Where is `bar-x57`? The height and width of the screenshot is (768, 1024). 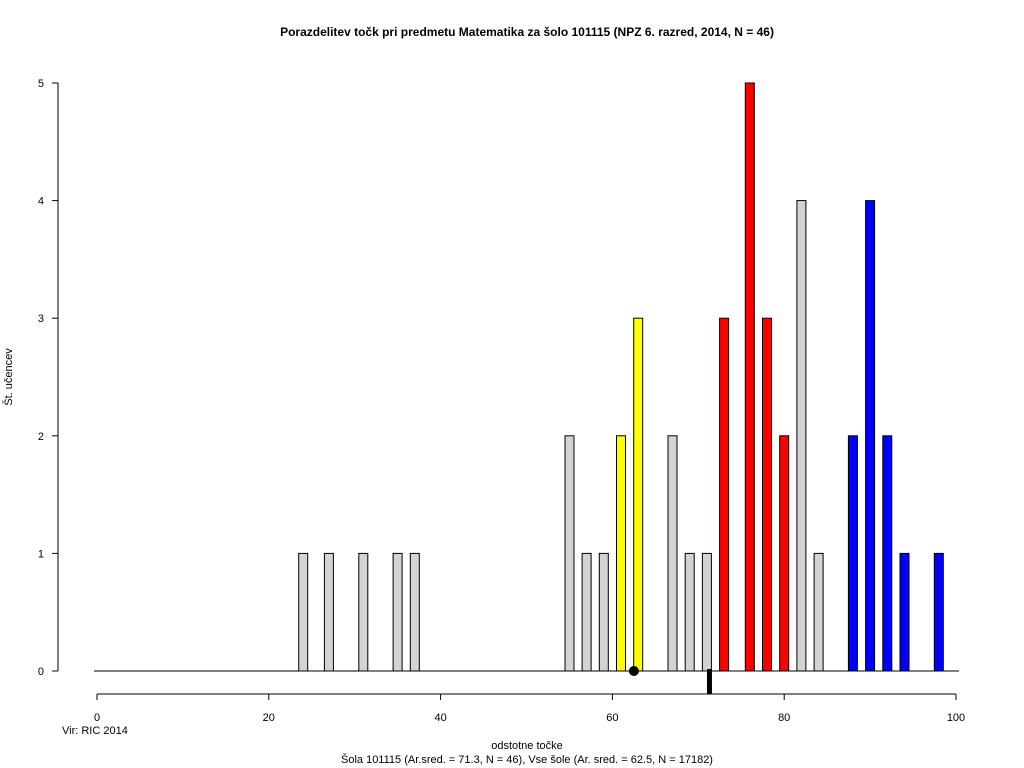 bar-x57 is located at coordinates (586, 612).